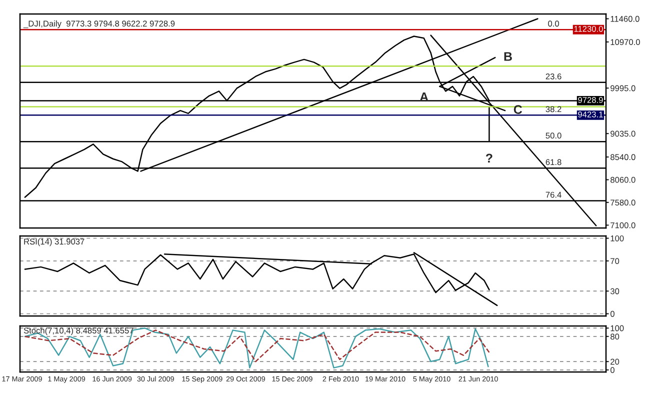 The height and width of the screenshot is (401, 650). I want to click on annotation: A, so click(424, 97).